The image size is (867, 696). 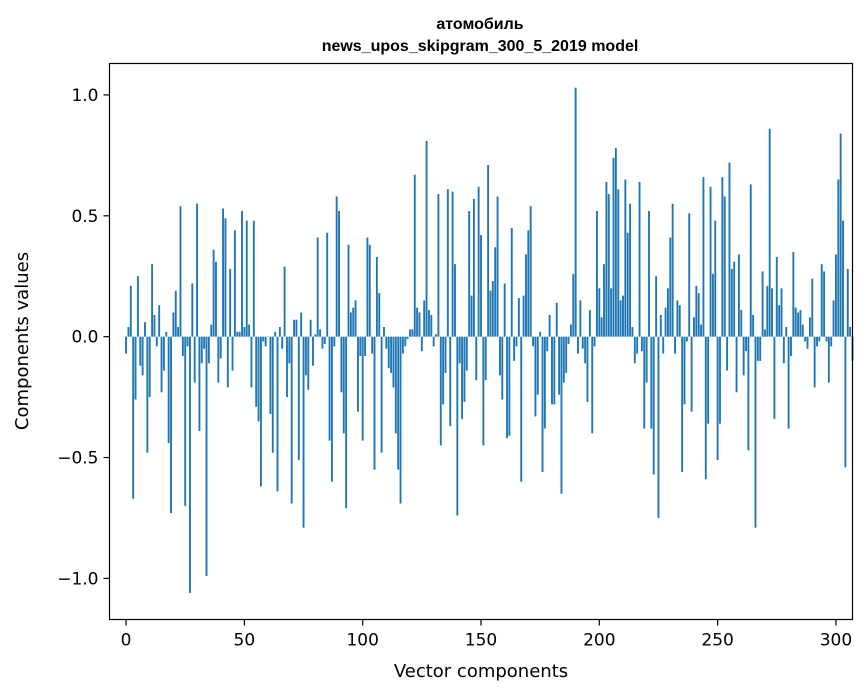 I want to click on x-axis-ticks: 0 50 100 150 200 250 300, so click(x=486, y=635).